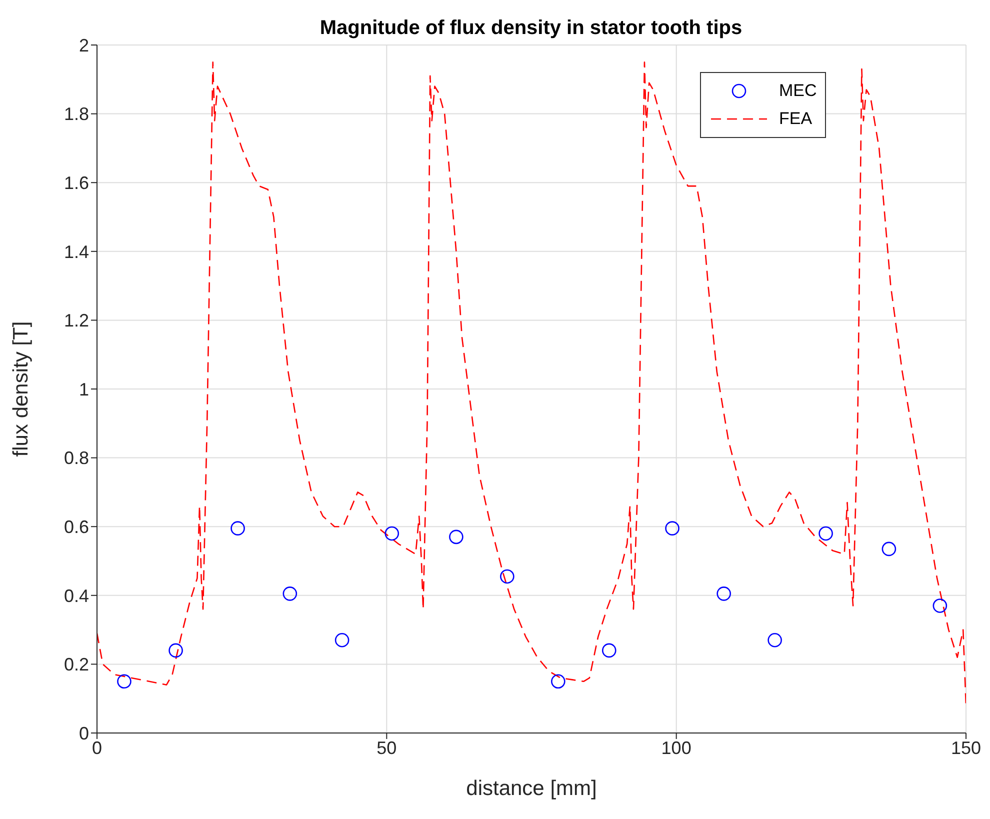  What do you see at coordinates (83, 45) in the screenshot?
I see `y-tick-label: 2` at bounding box center [83, 45].